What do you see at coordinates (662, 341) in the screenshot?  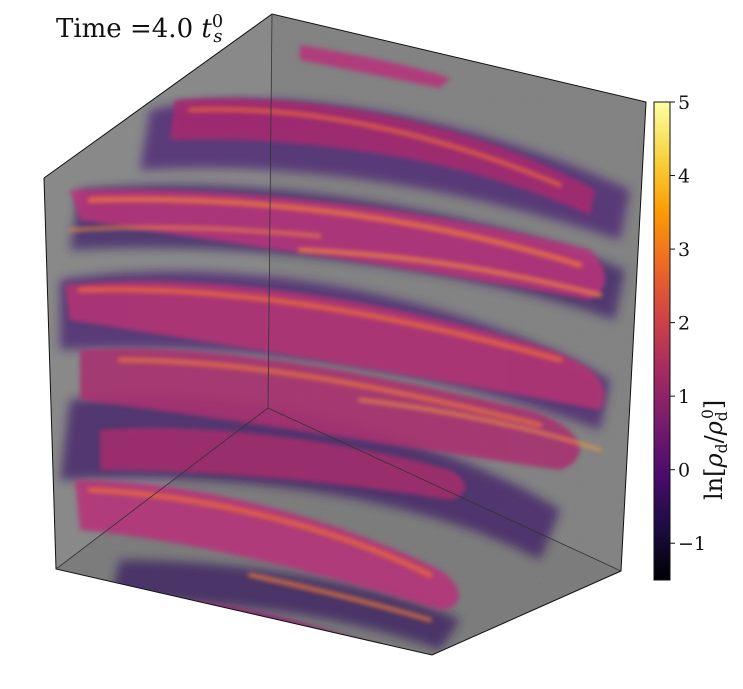 I see `colorbar-gradient` at bounding box center [662, 341].